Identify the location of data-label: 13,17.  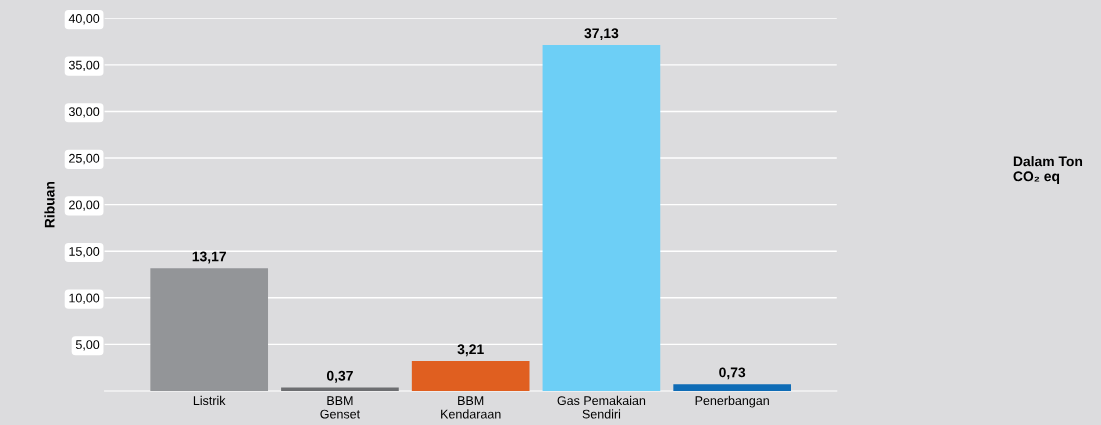
(209, 257).